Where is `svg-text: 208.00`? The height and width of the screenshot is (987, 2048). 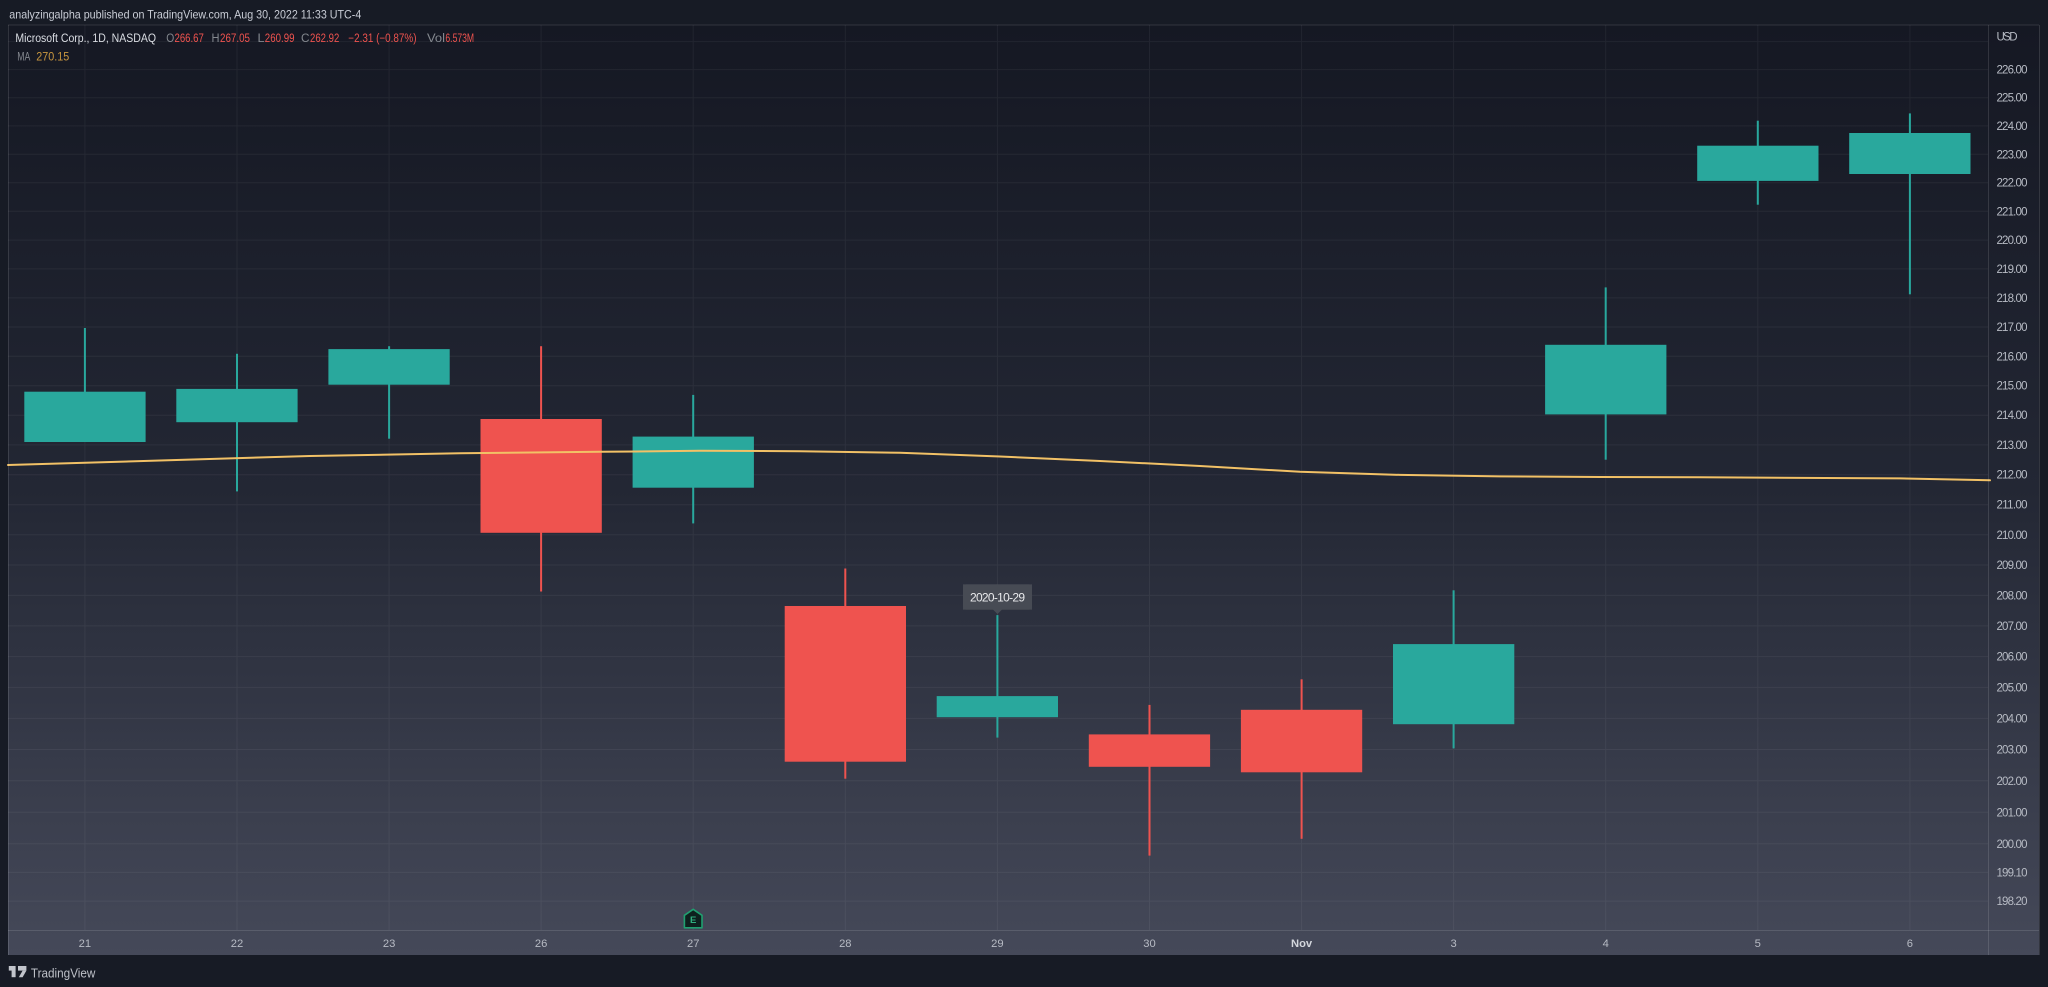
svg-text: 208.00 is located at coordinates (2012, 596).